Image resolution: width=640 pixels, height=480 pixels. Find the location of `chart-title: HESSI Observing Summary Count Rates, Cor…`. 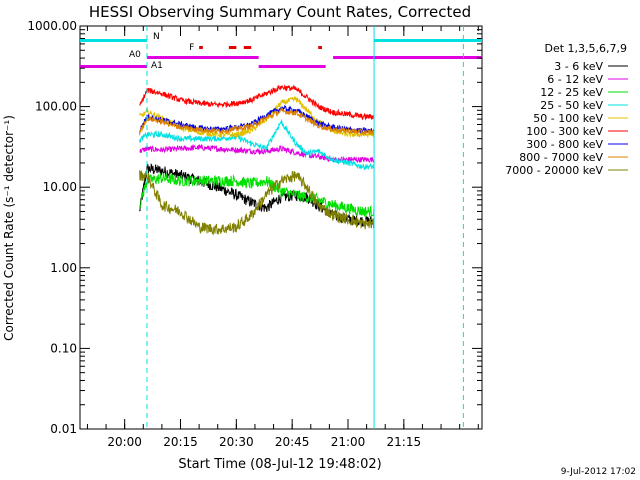

chart-title: HESSI Observing Summary Count Rates, Cor… is located at coordinates (280, 12).